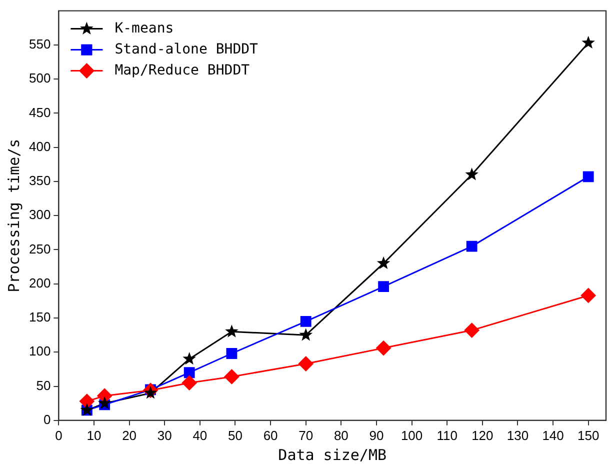 The height and width of the screenshot is (467, 616). What do you see at coordinates (376, 435) in the screenshot?
I see `x-tick-label: 90` at bounding box center [376, 435].